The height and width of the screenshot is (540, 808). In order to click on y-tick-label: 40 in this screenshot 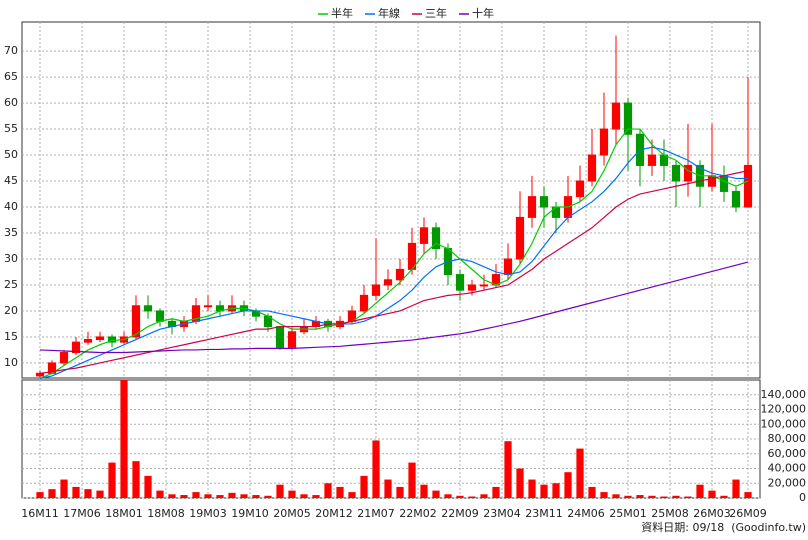, I will do `click(11, 206)`.